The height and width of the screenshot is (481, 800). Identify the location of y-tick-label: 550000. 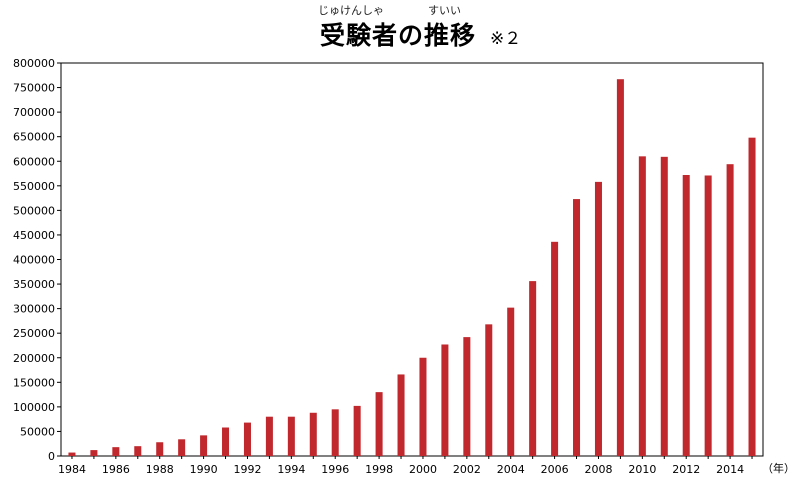
(34, 186).